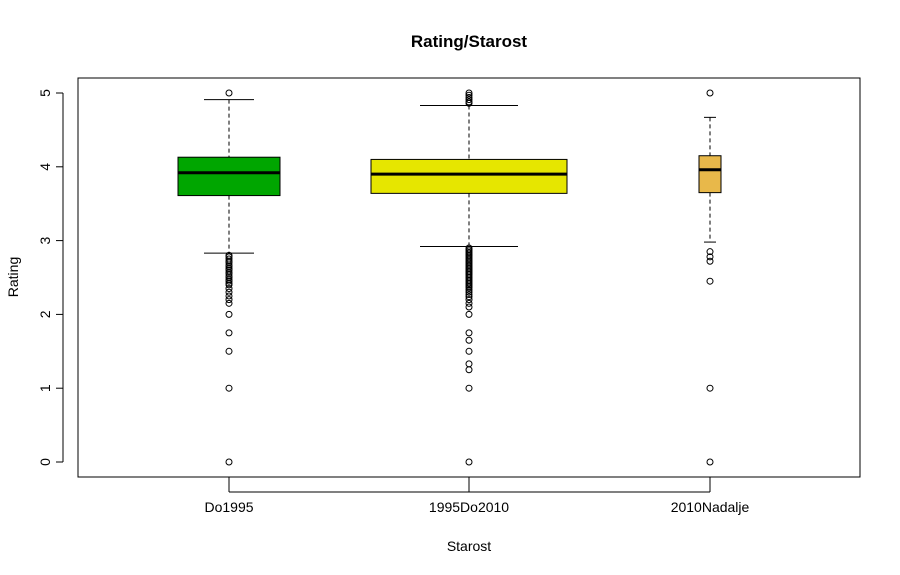  Describe the element at coordinates (45, 314) in the screenshot. I see `y-tick-label-2: 2` at that location.